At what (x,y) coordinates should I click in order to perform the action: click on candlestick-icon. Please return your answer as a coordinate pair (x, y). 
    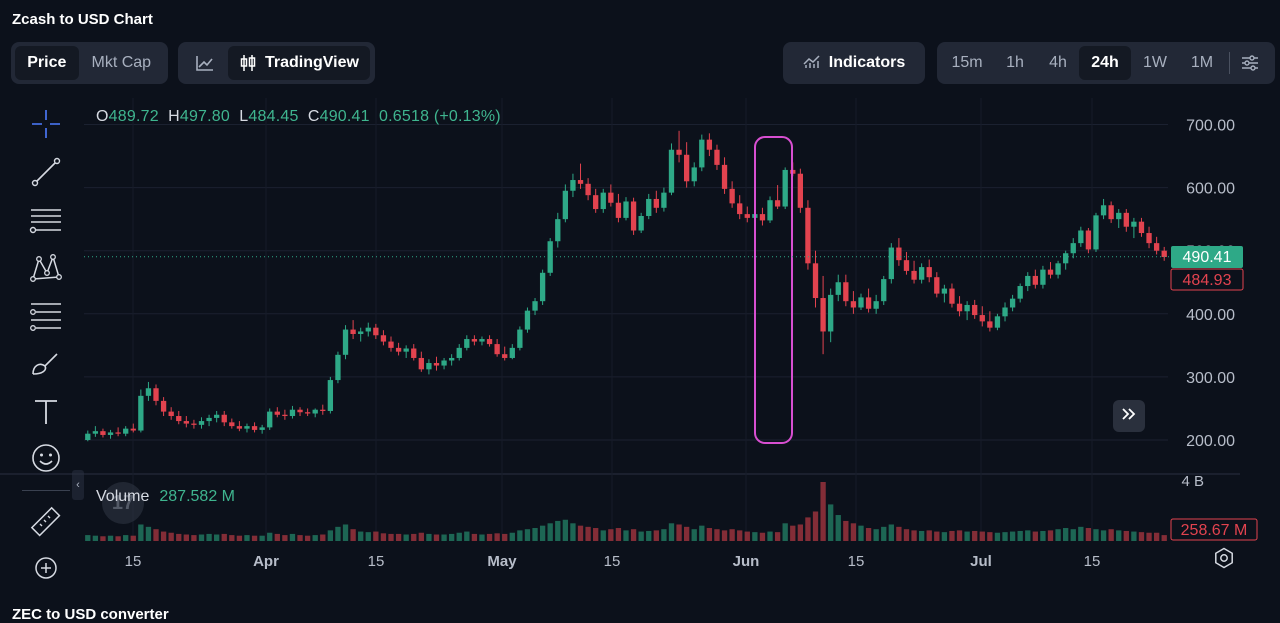
    Looking at the image, I should click on (248, 63).